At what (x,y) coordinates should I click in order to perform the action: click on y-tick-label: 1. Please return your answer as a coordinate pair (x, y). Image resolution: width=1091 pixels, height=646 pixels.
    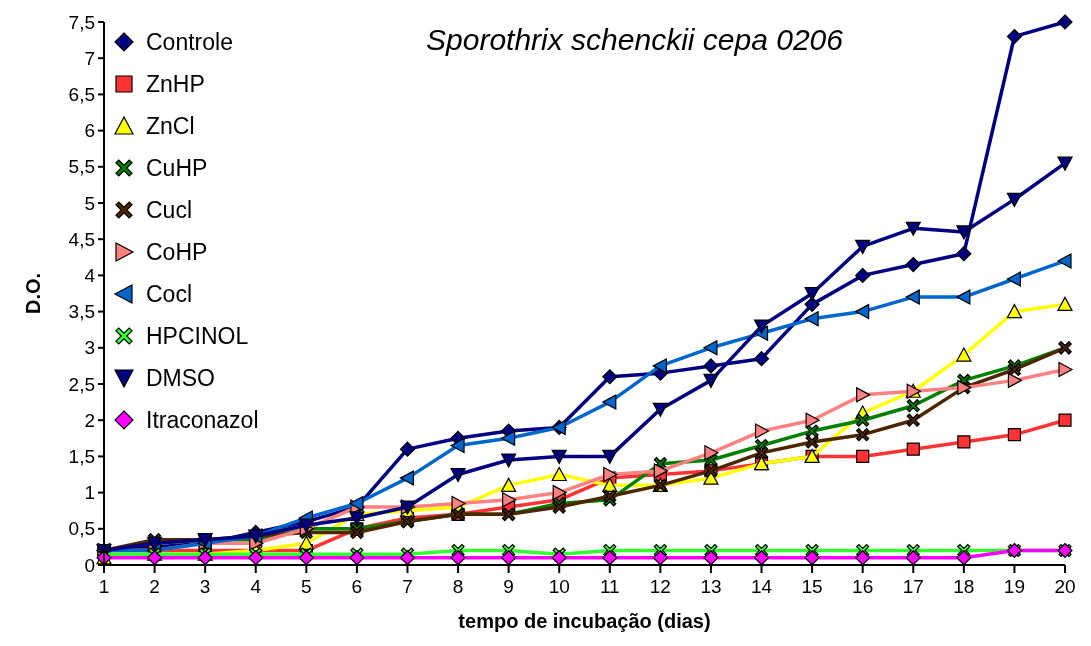
    Looking at the image, I should click on (89, 493).